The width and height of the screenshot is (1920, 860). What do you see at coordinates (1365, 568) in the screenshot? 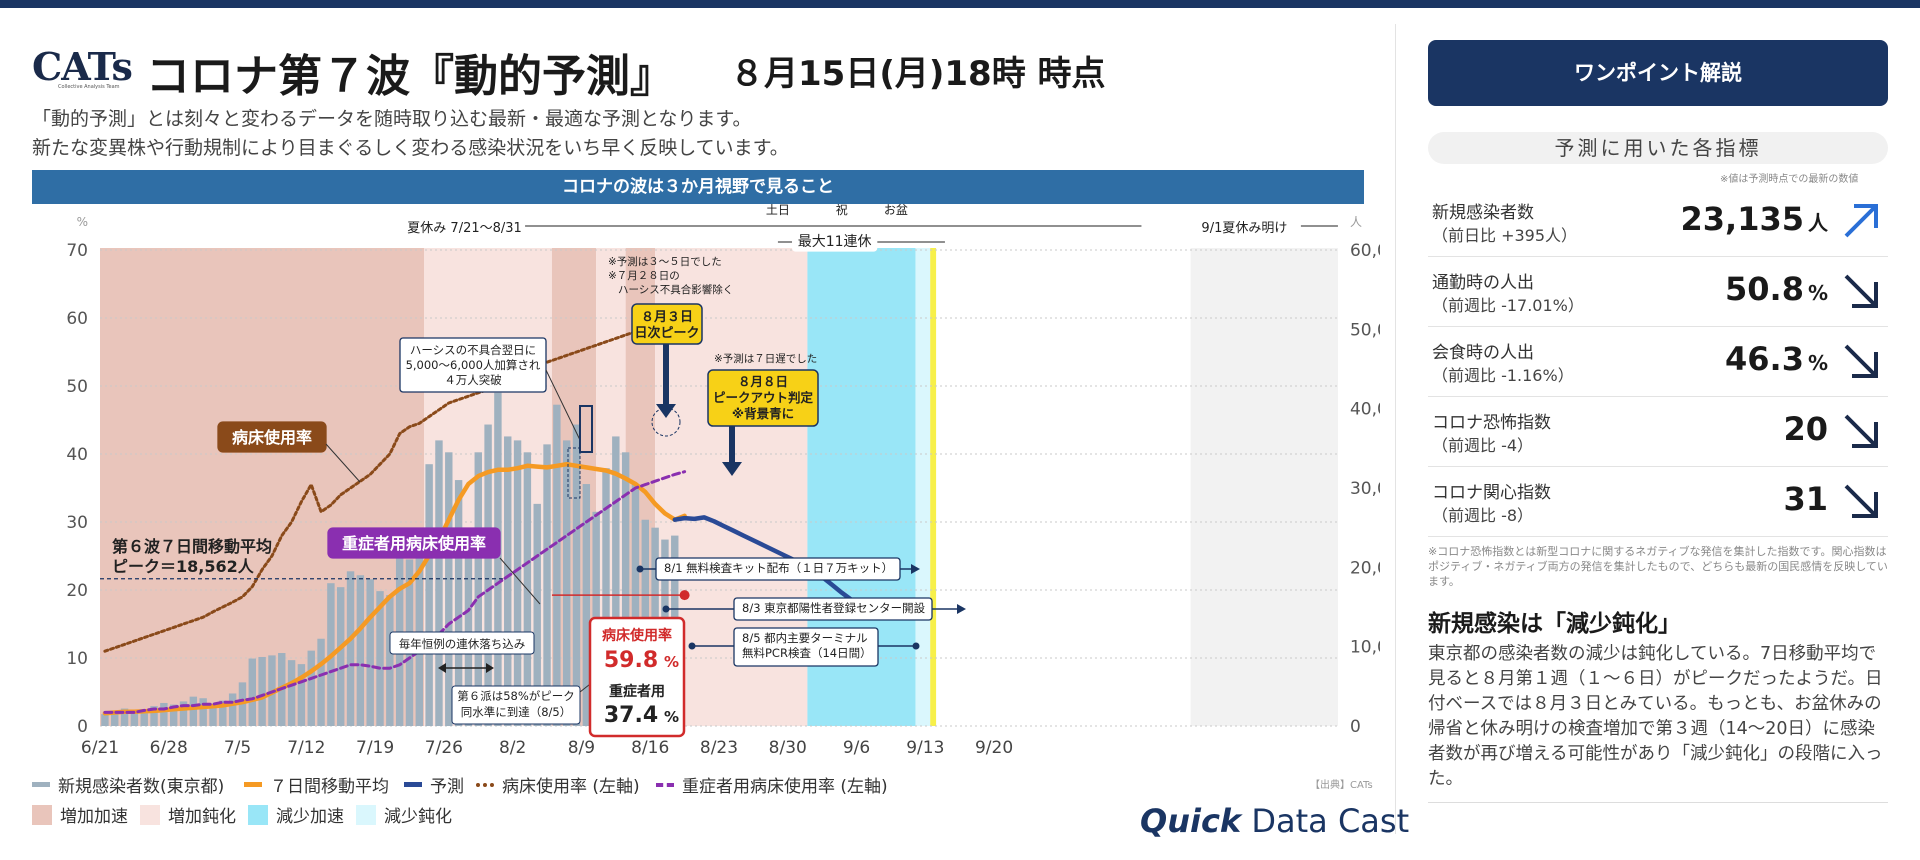
I see `y-right-tick: 20,000` at bounding box center [1365, 568].